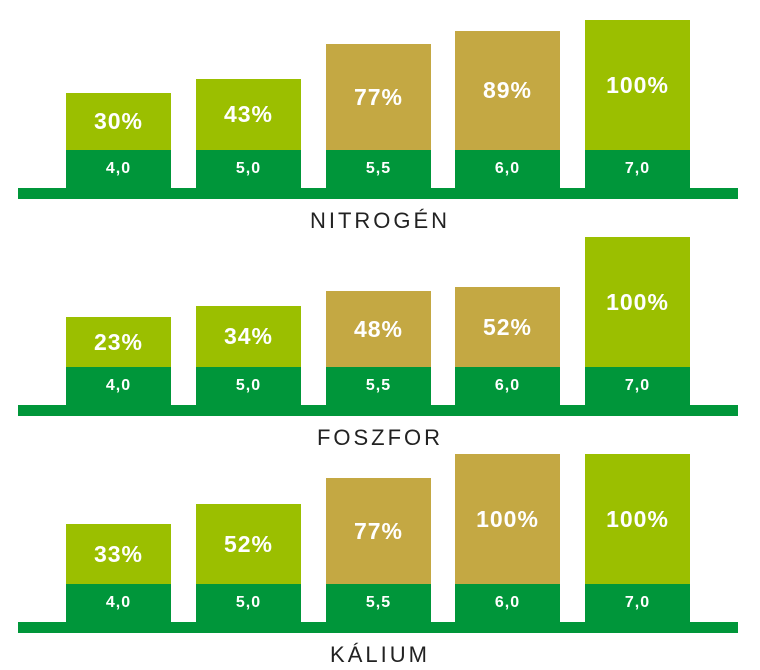 The height and width of the screenshot is (670, 760). What do you see at coordinates (507, 346) in the screenshot?
I see `bar: 52% 6,0` at bounding box center [507, 346].